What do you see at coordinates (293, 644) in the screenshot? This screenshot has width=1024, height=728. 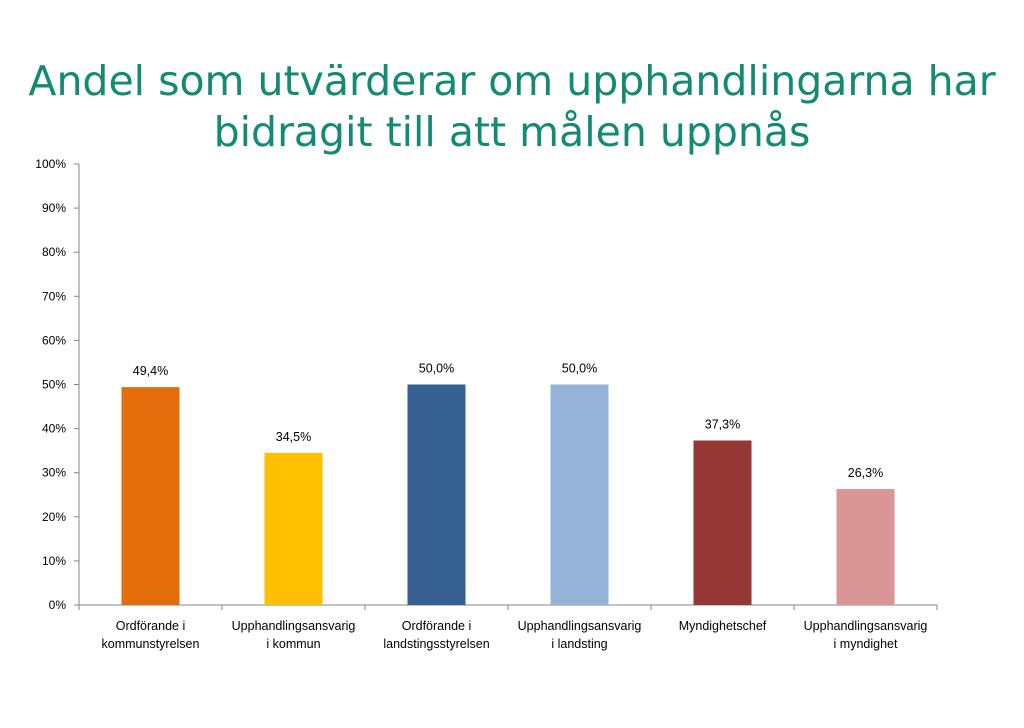 I see `category-label: i kommun` at bounding box center [293, 644].